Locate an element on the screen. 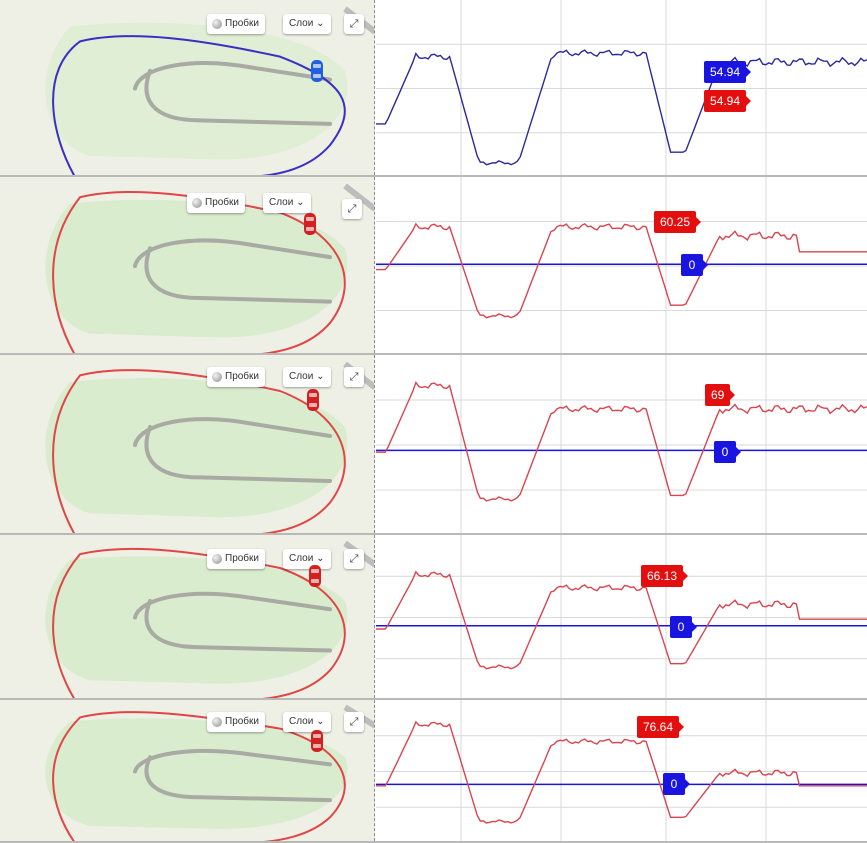 The width and height of the screenshot is (867, 843). speed-tag-value: 69 is located at coordinates (718, 395).